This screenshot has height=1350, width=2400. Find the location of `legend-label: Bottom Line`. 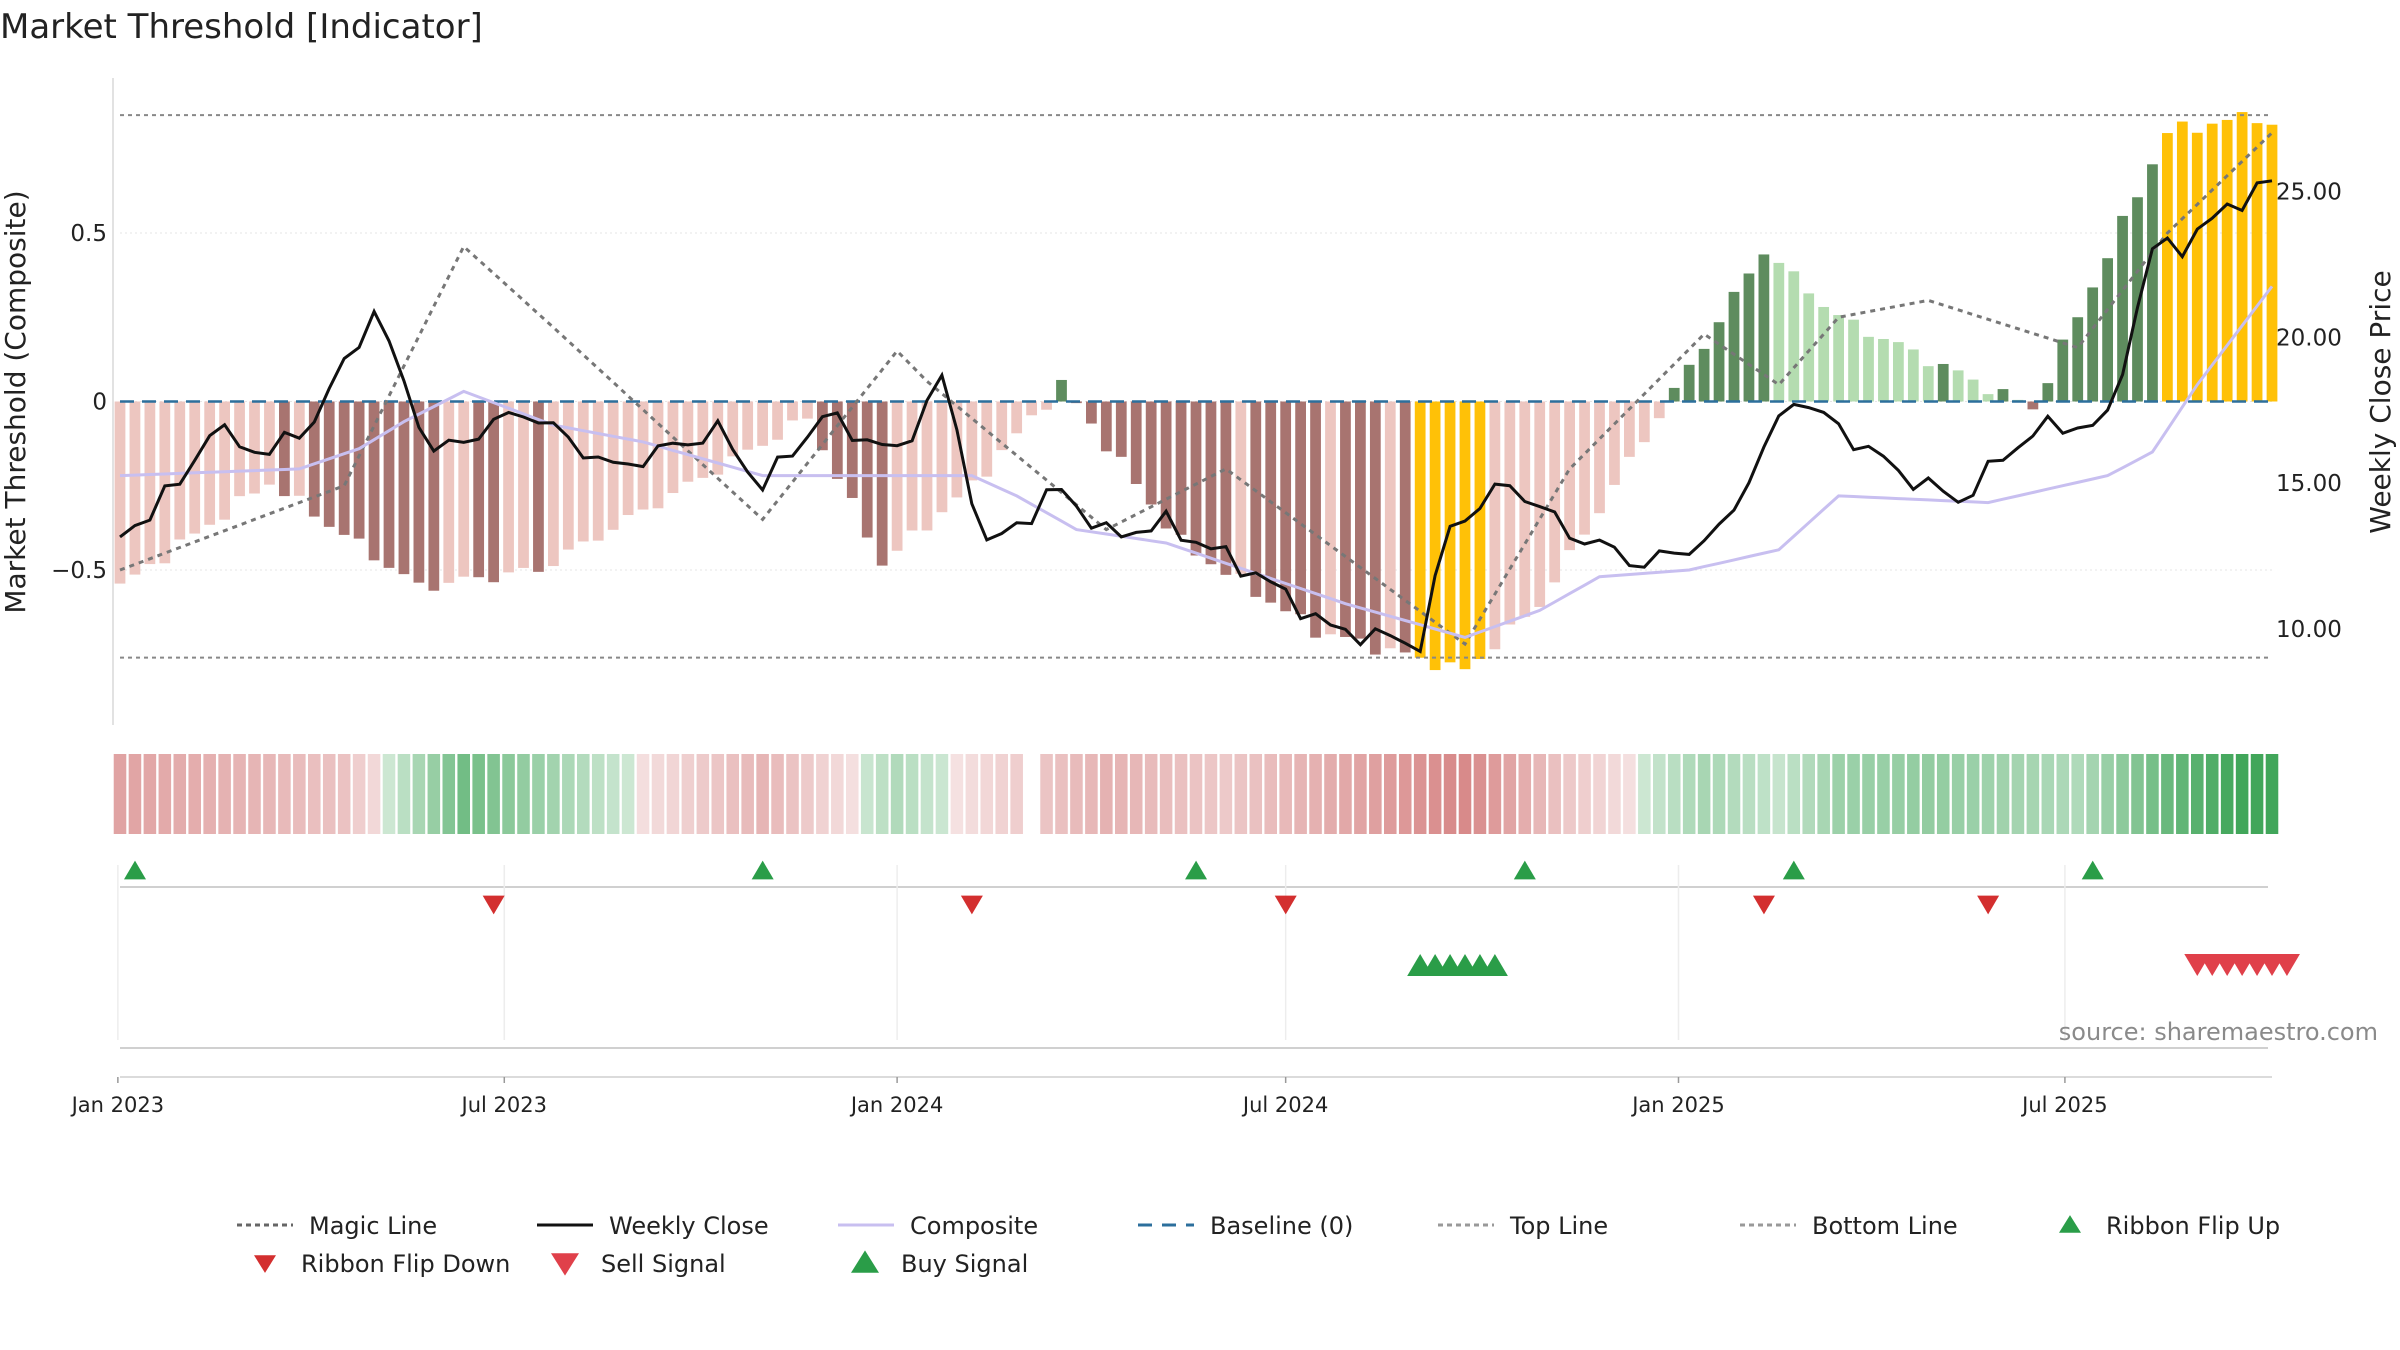

legend-label: Bottom Line is located at coordinates (1885, 1226).